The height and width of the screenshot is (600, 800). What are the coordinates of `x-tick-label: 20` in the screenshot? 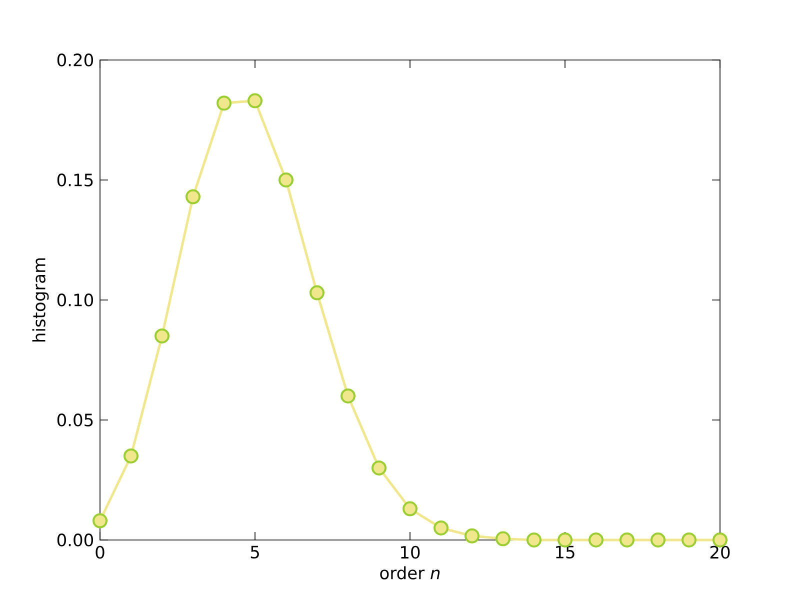 It's located at (720, 552).